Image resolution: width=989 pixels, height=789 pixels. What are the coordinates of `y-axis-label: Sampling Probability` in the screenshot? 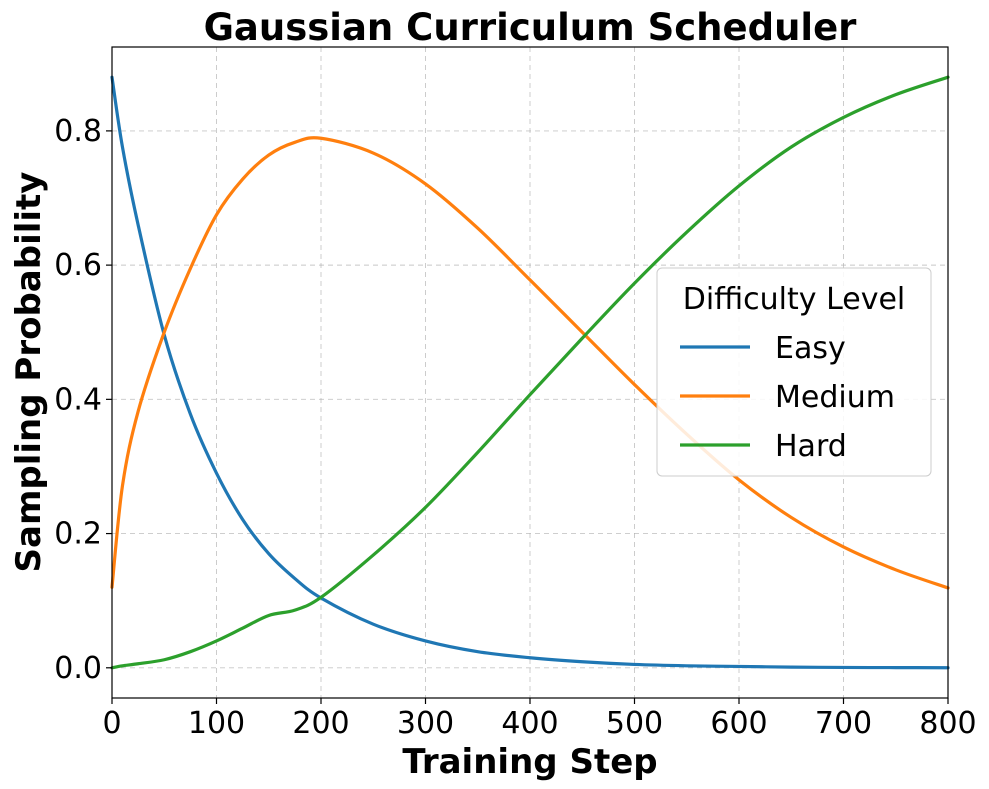 It's located at (29, 372).